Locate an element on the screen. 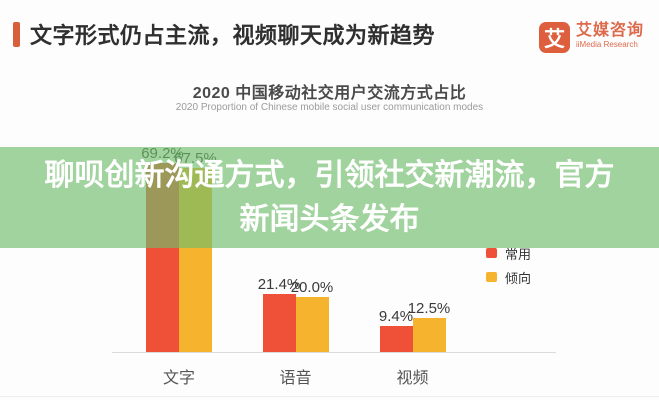  bar-倾向-语音 is located at coordinates (312, 324).